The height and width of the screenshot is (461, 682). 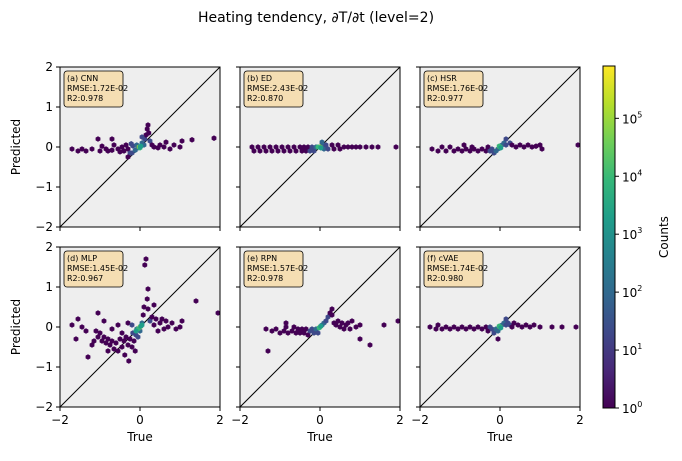 I want to click on colorbar-tick-label: 10¹, so click(x=632, y=350).